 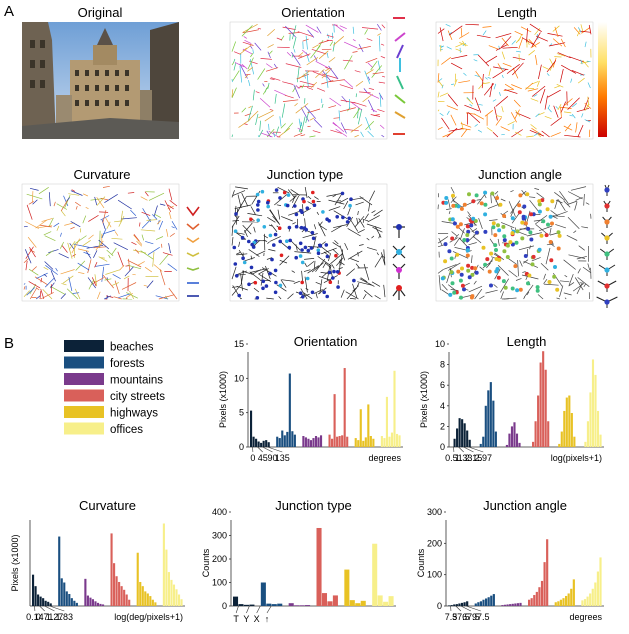 What do you see at coordinates (308, 80) in the screenshot?
I see `orientation-map` at bounding box center [308, 80].